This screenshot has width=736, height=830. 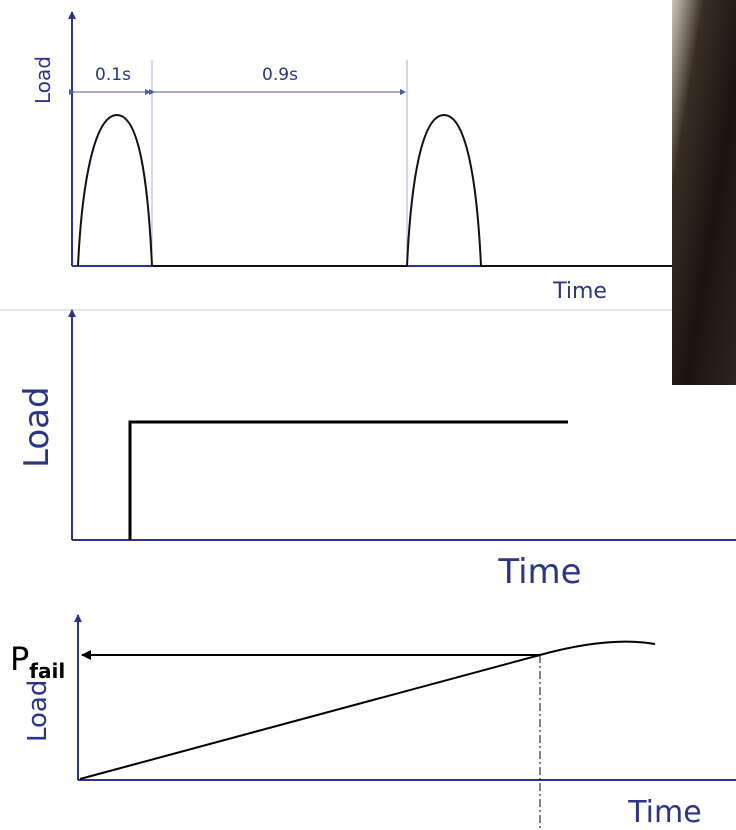 I want to click on symbol: P, so click(x=19, y=659).